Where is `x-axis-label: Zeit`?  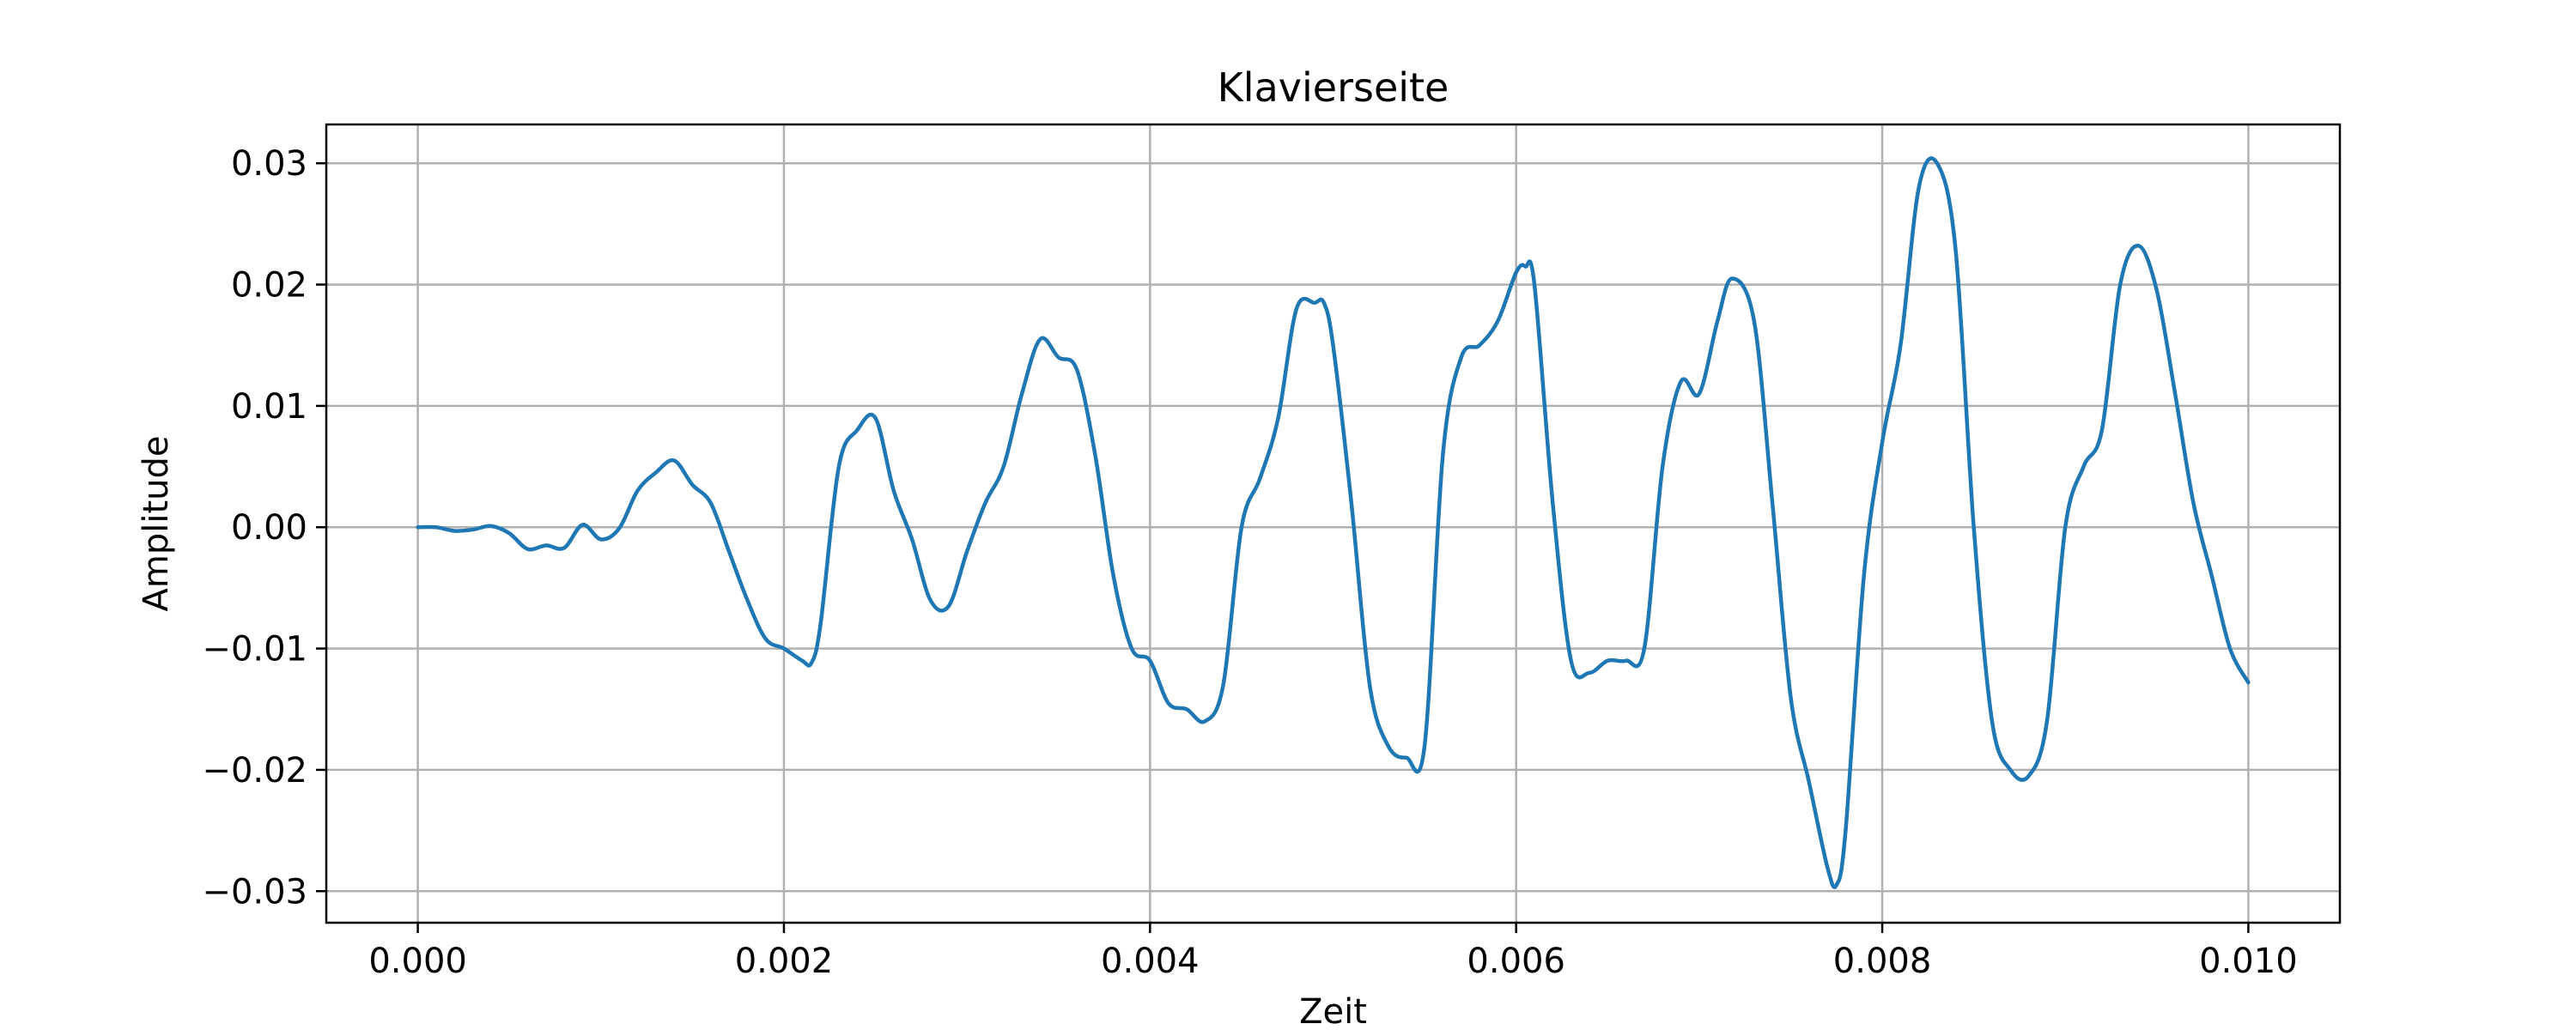 x-axis-label: Zeit is located at coordinates (1333, 1011).